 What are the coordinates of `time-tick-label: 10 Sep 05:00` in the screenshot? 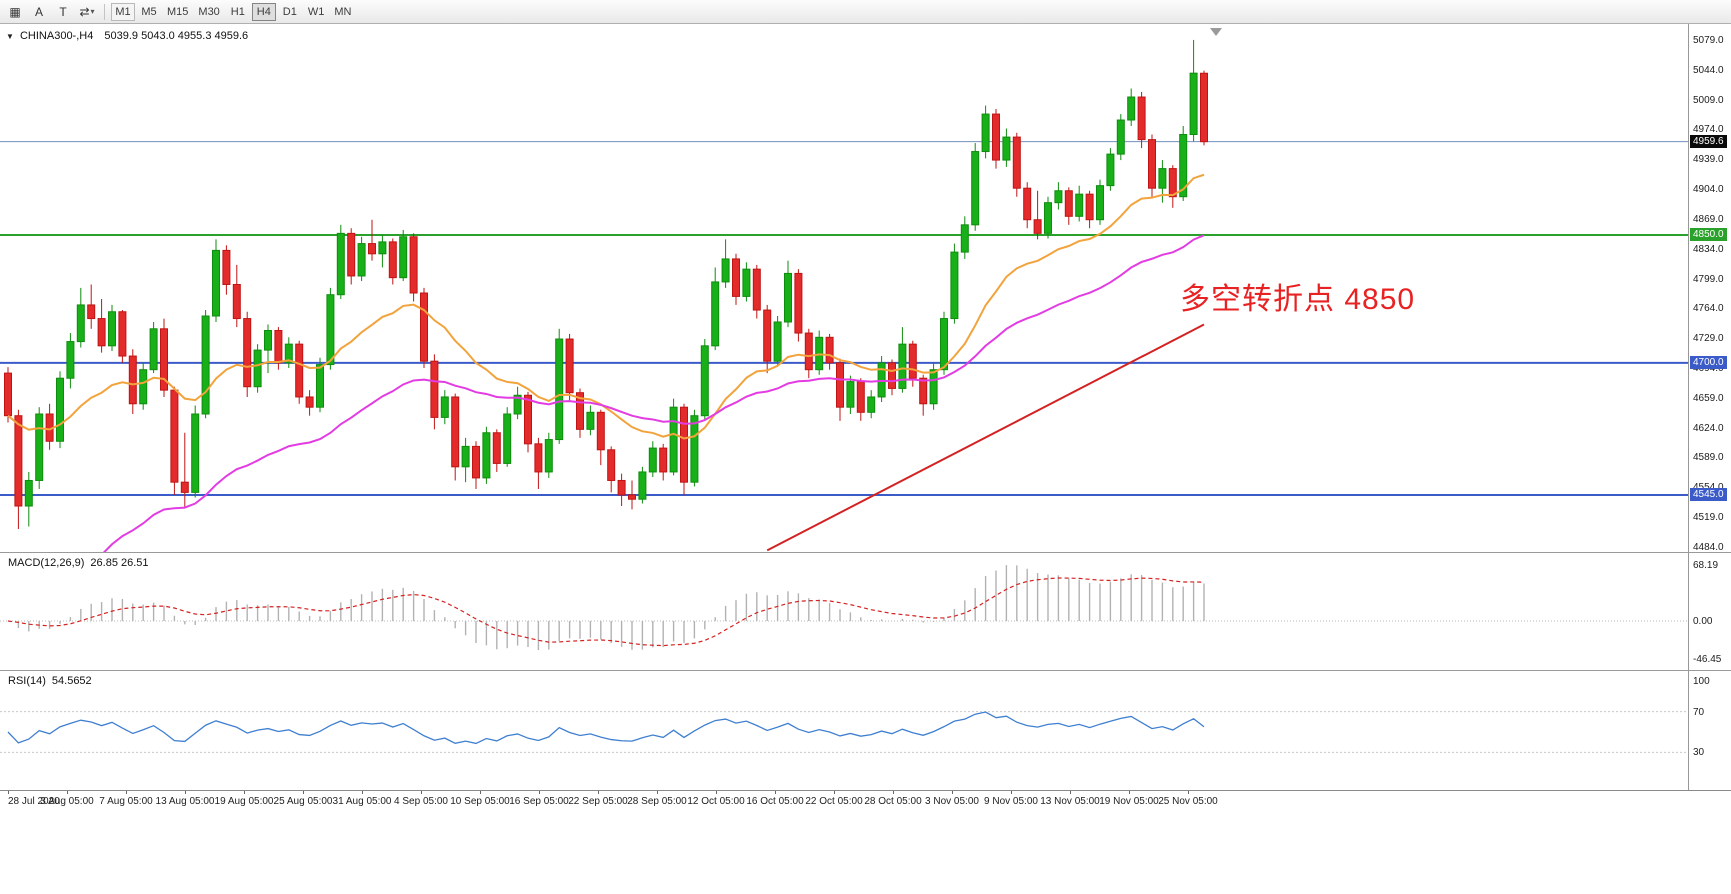 It's located at (480, 801).